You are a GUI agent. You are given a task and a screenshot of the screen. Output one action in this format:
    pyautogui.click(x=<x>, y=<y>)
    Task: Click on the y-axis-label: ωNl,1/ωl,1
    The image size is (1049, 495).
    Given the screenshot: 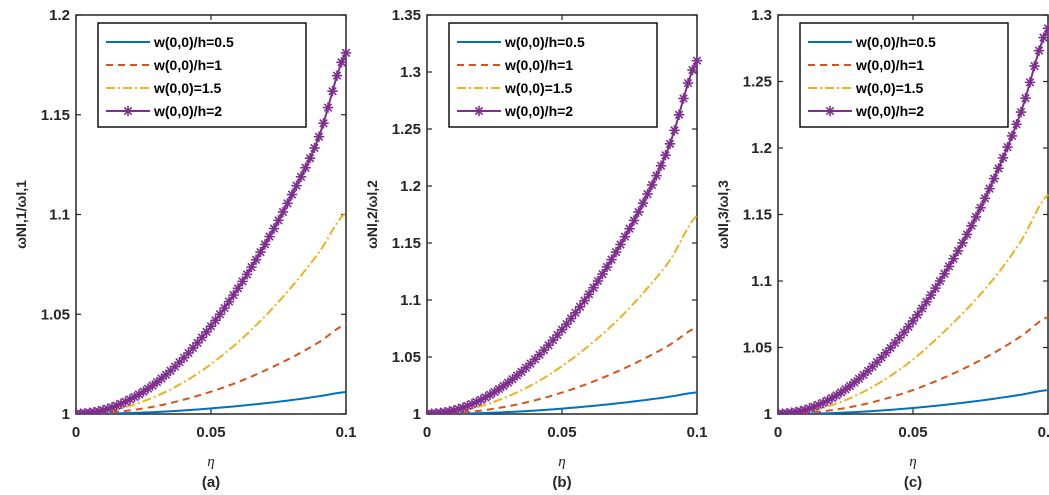 What is the action you would take?
    pyautogui.click(x=21, y=214)
    